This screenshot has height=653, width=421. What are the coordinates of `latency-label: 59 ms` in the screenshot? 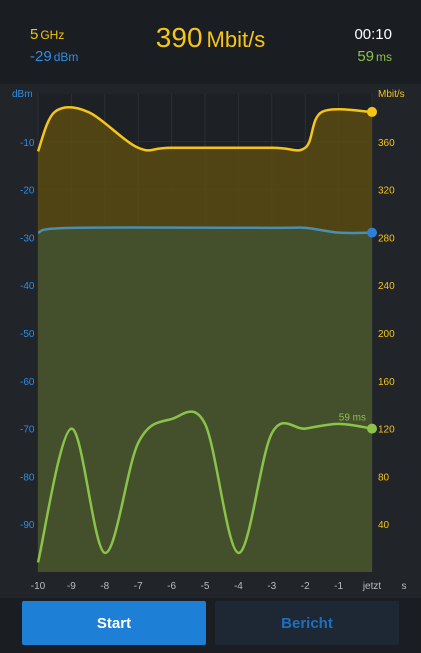 It's located at (352, 418).